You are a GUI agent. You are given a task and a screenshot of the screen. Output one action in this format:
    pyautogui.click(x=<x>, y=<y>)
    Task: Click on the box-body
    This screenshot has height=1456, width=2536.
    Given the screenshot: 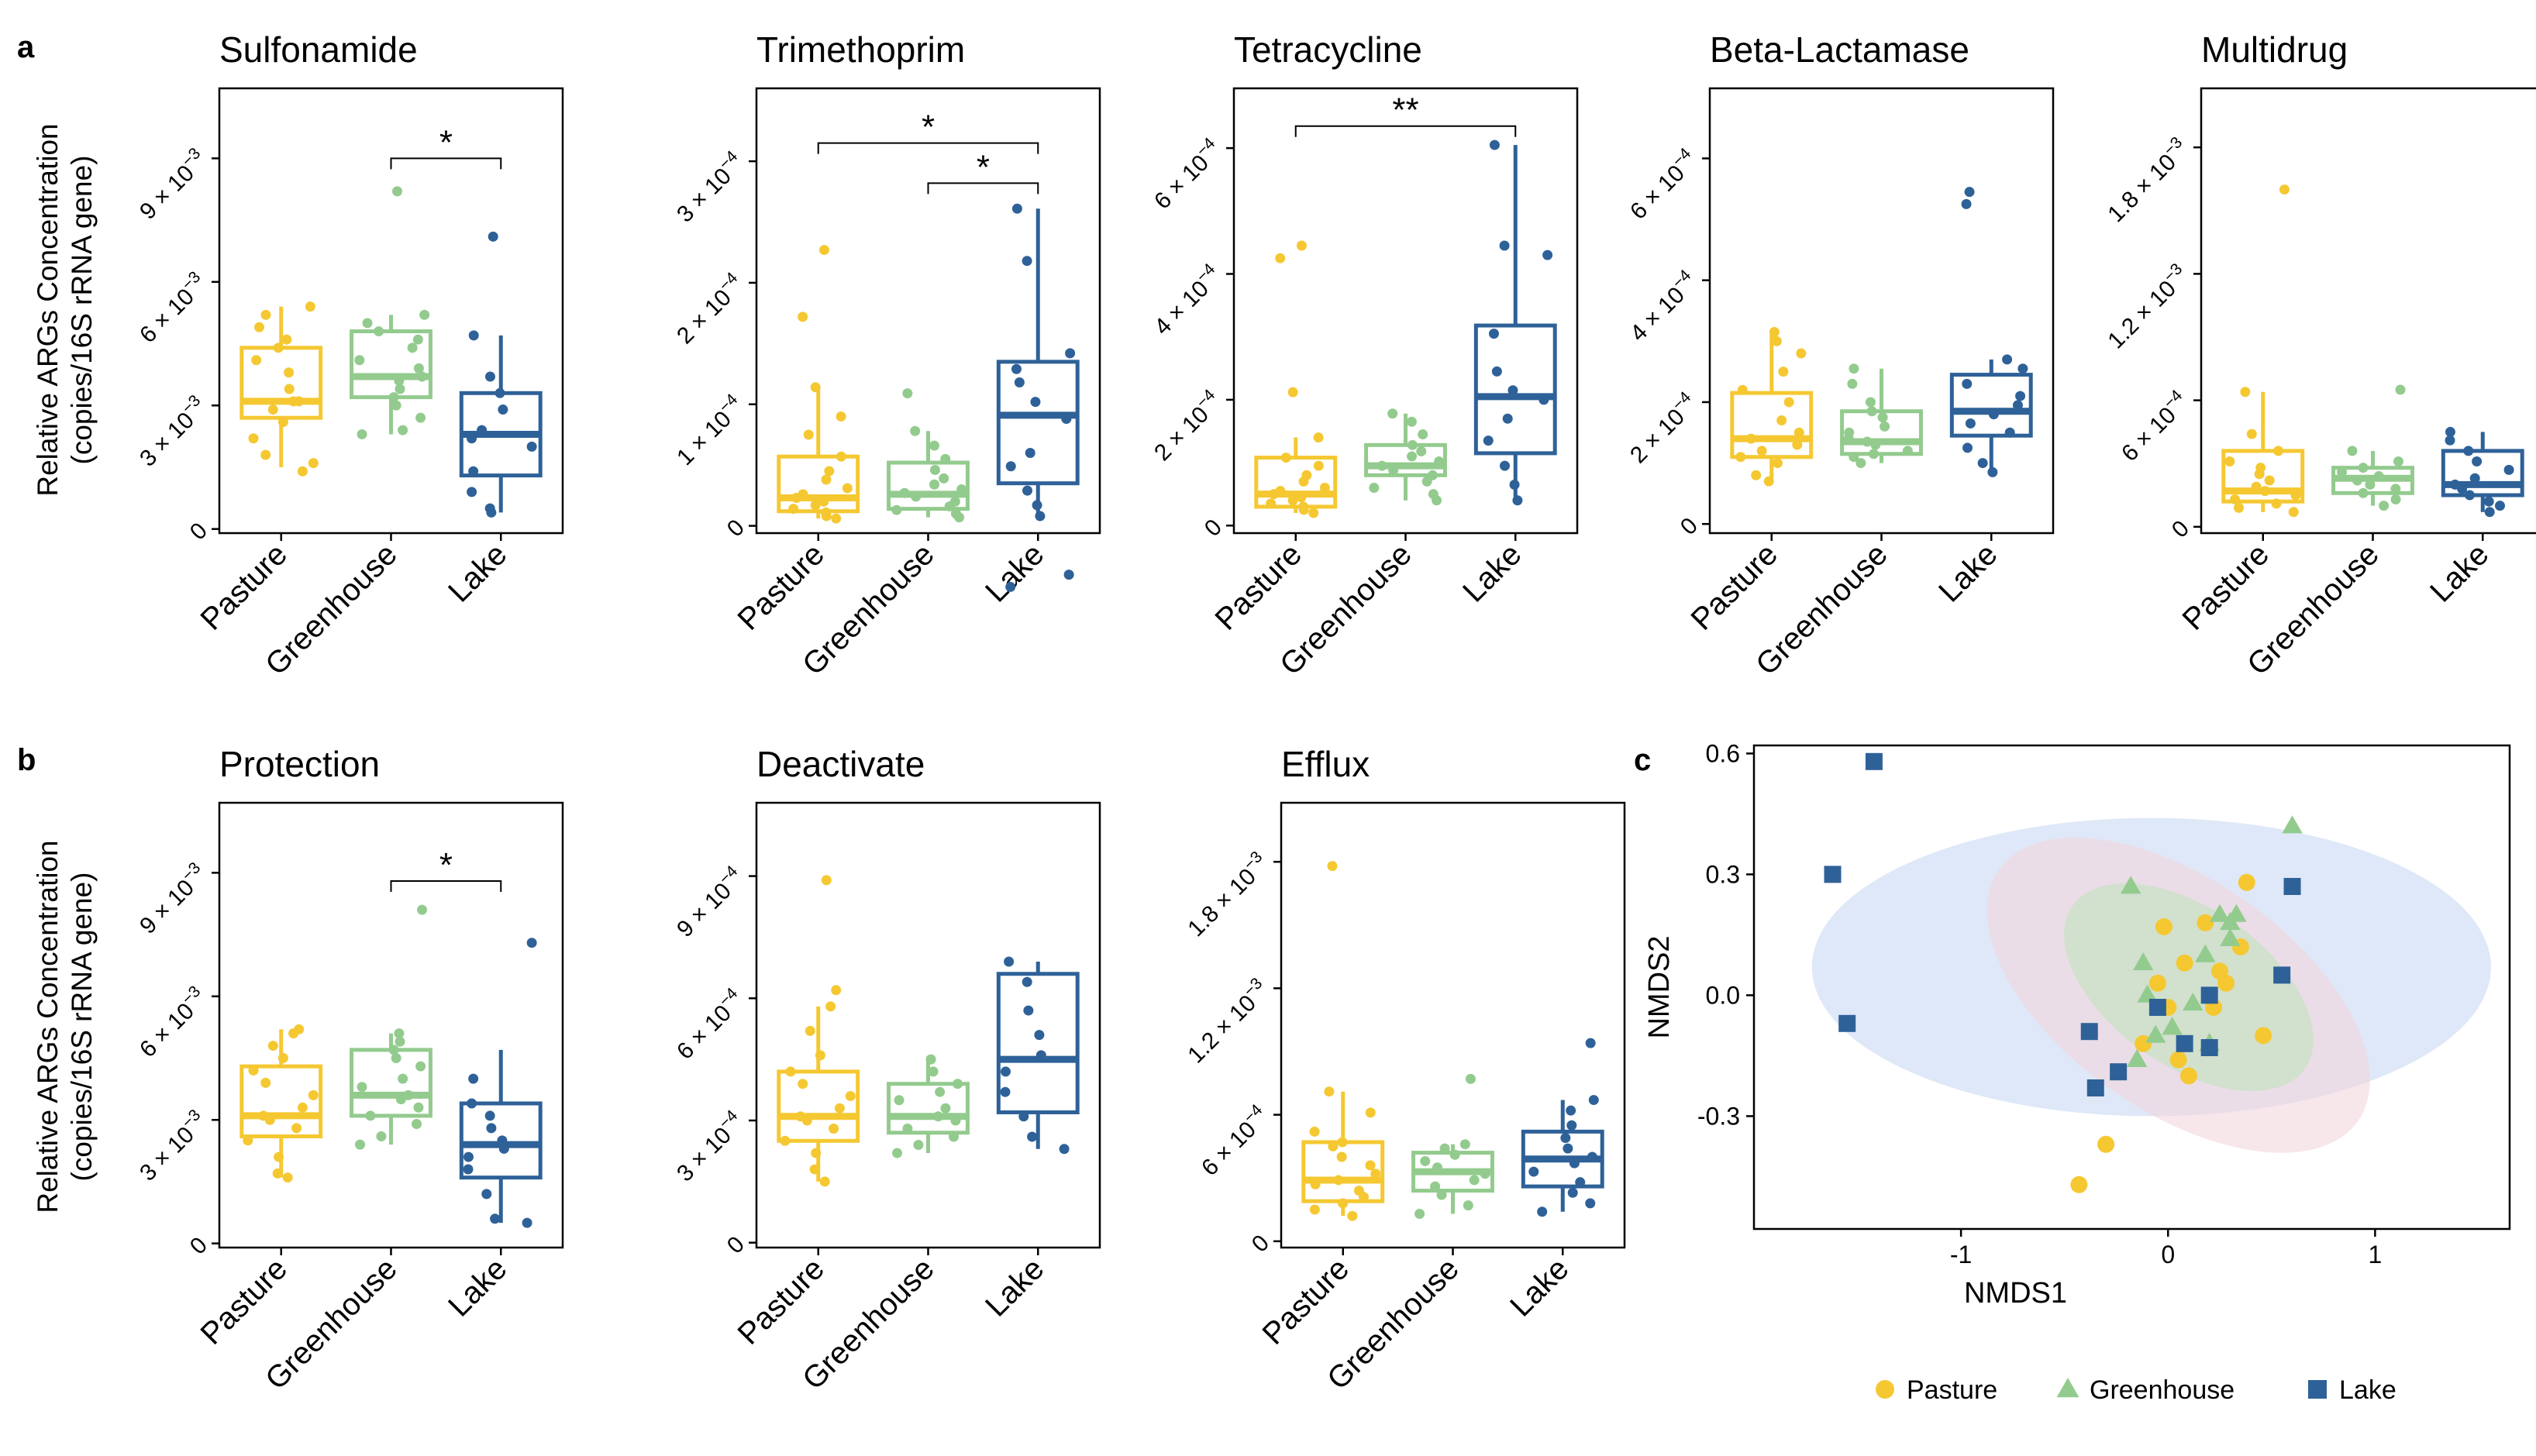 What is the action you would take?
    pyautogui.click(x=1038, y=1043)
    